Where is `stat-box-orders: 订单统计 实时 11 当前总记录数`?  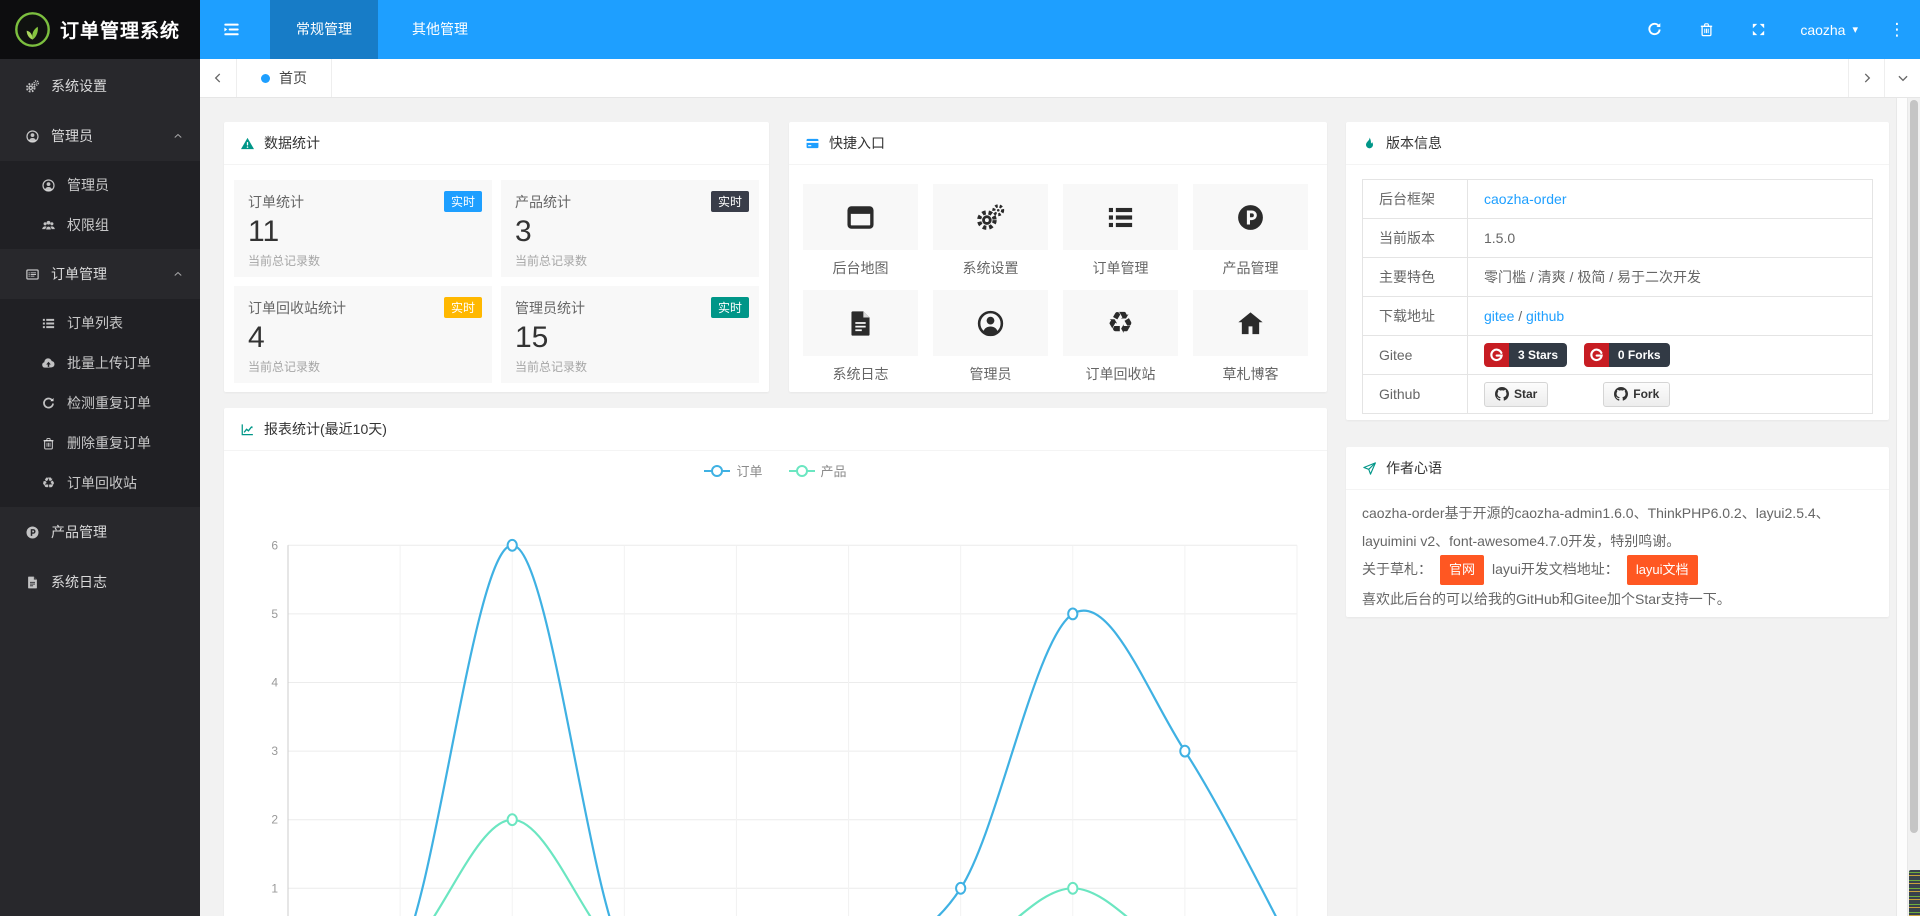
stat-box-orders: 订单统计 实时 11 当前总记录数 is located at coordinates (363, 228).